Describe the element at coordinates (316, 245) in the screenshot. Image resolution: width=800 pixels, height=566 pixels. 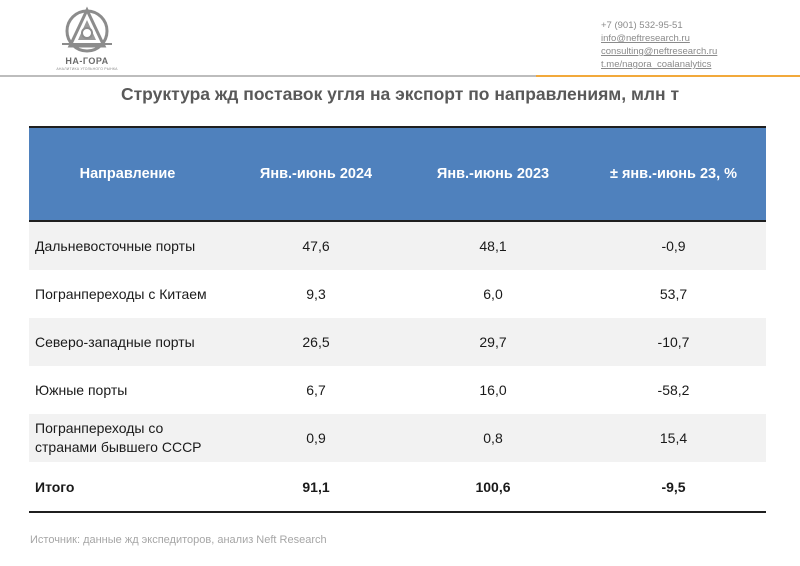
I see `cell-2024: 47,6` at that location.